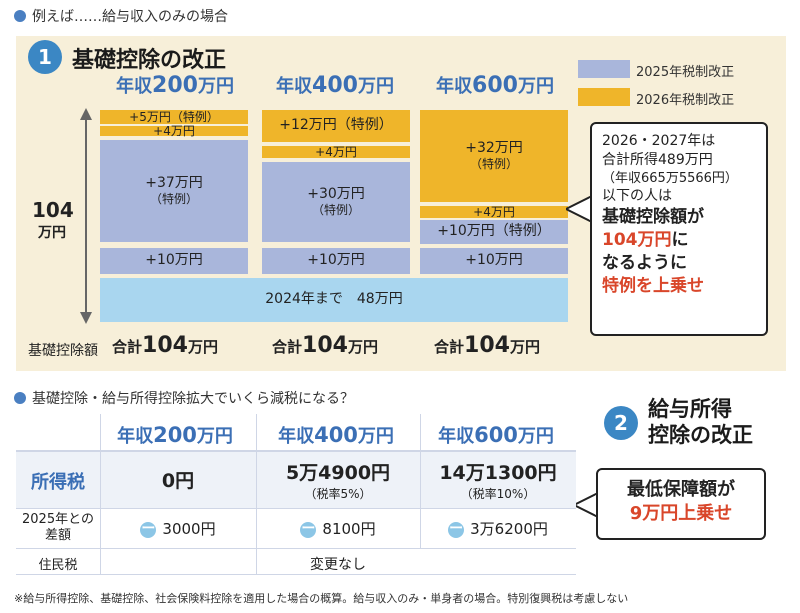 The height and width of the screenshot is (613, 800). Describe the element at coordinates (494, 231) in the screenshot. I see `bar-segment-label: +10万円（特例）` at that location.